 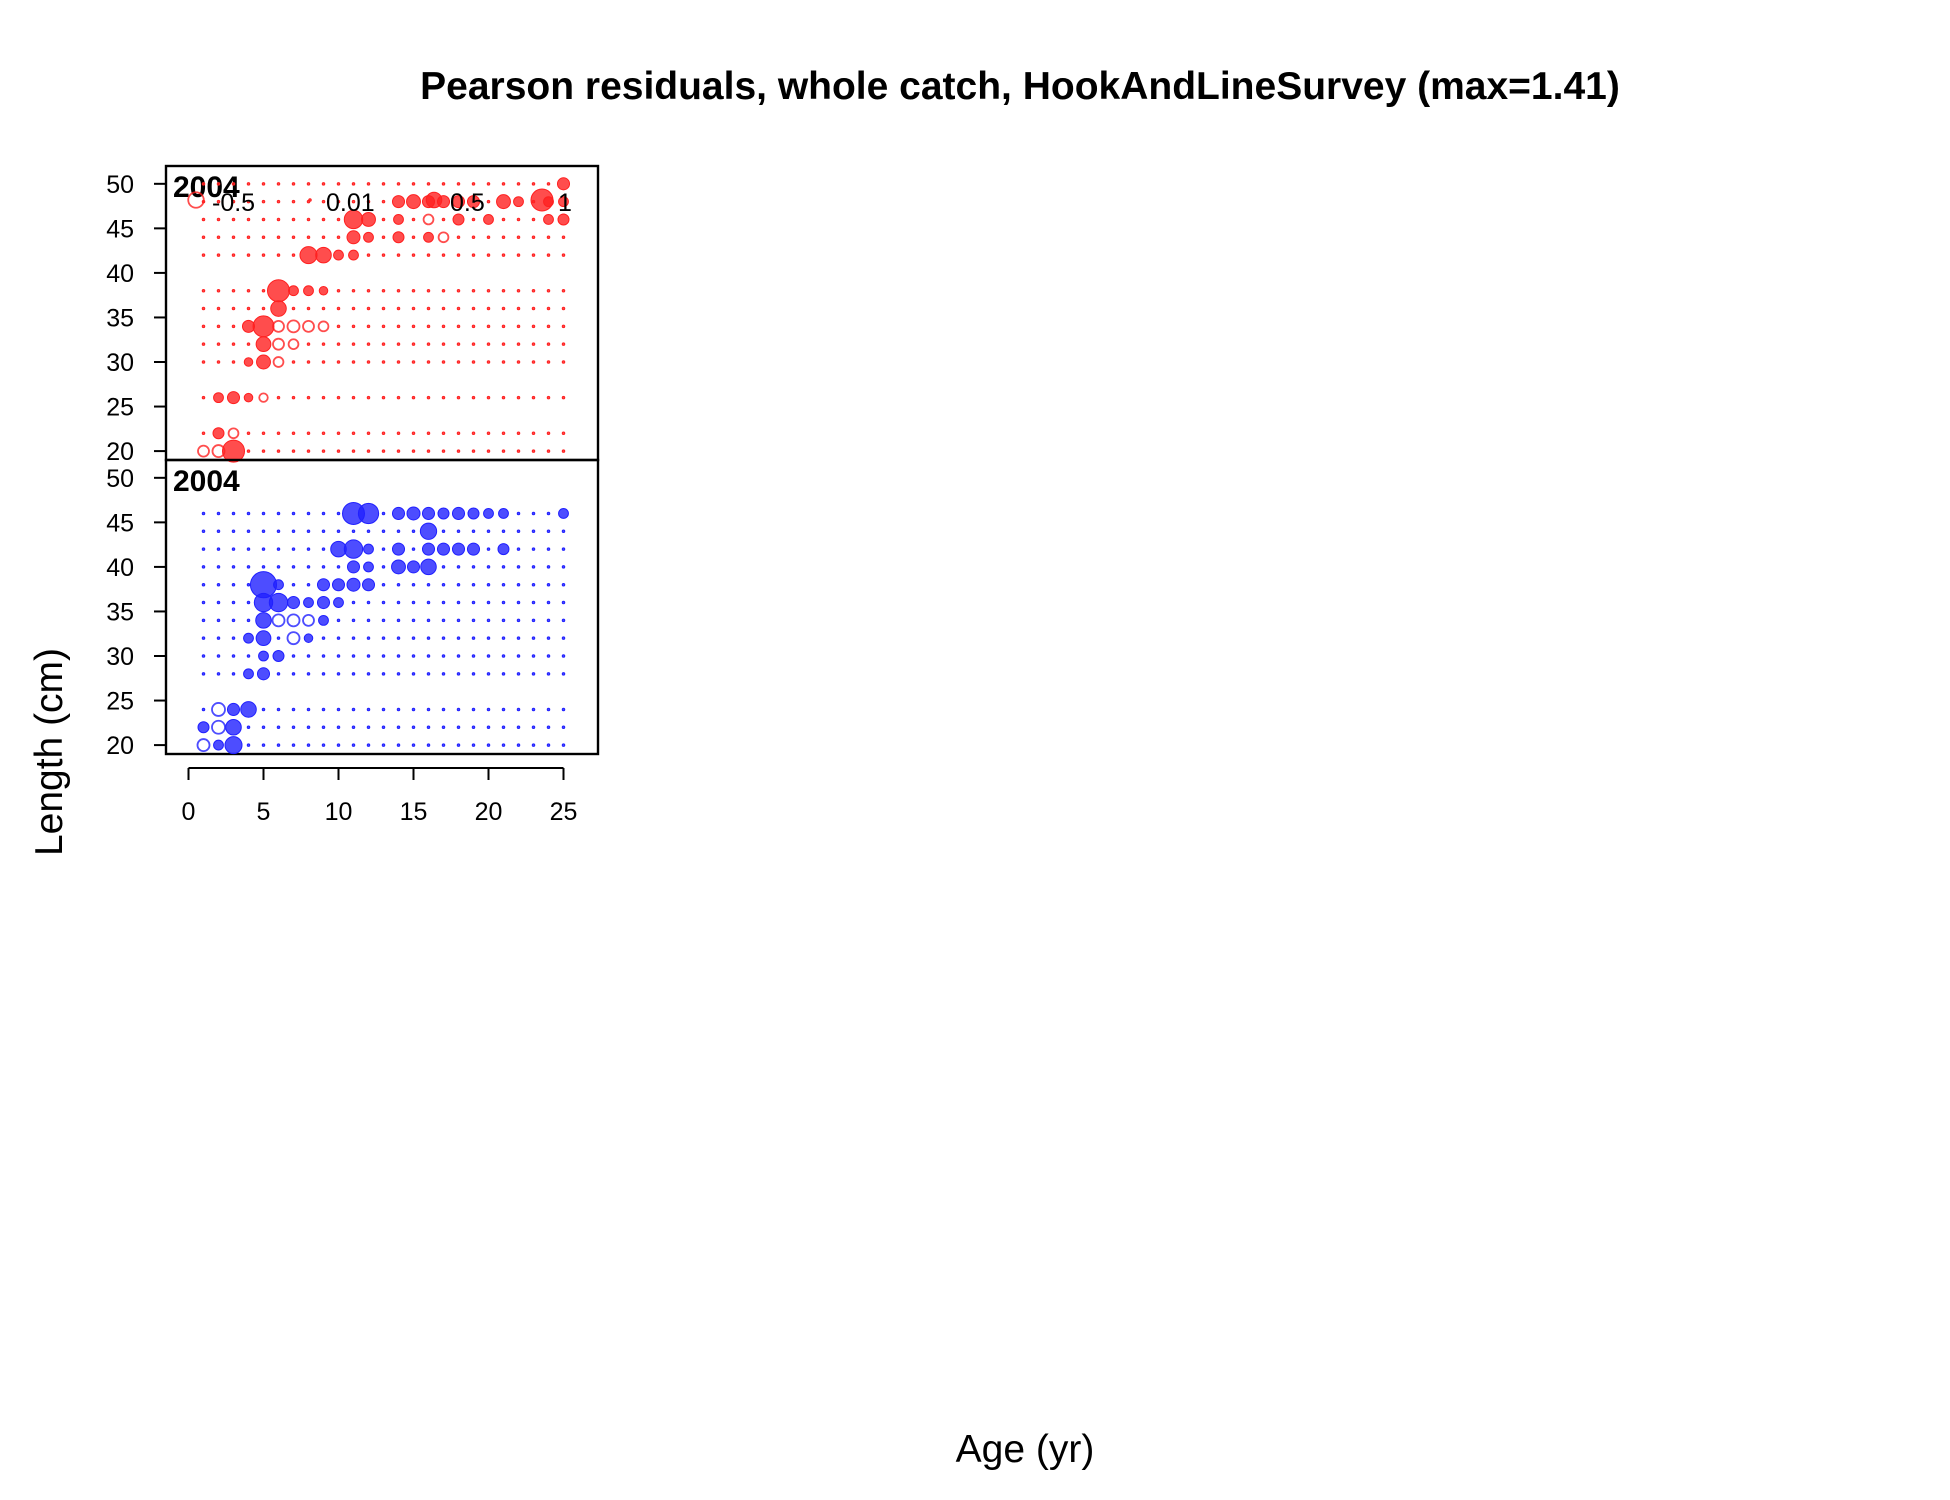 What do you see at coordinates (467, 203) in the screenshot?
I see `legend-label: 0.5` at bounding box center [467, 203].